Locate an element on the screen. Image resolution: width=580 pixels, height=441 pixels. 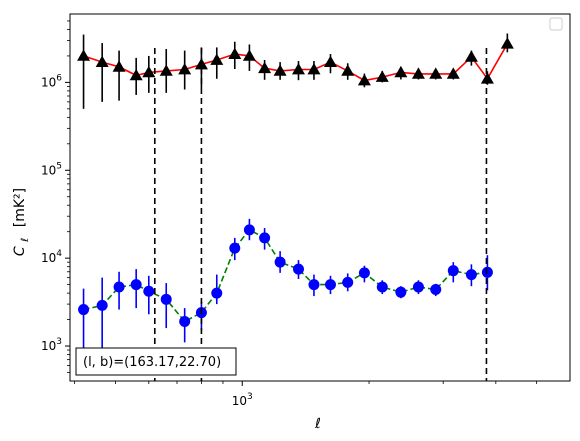
y-tick-label: 10⁶ is located at coordinates (51, 81).